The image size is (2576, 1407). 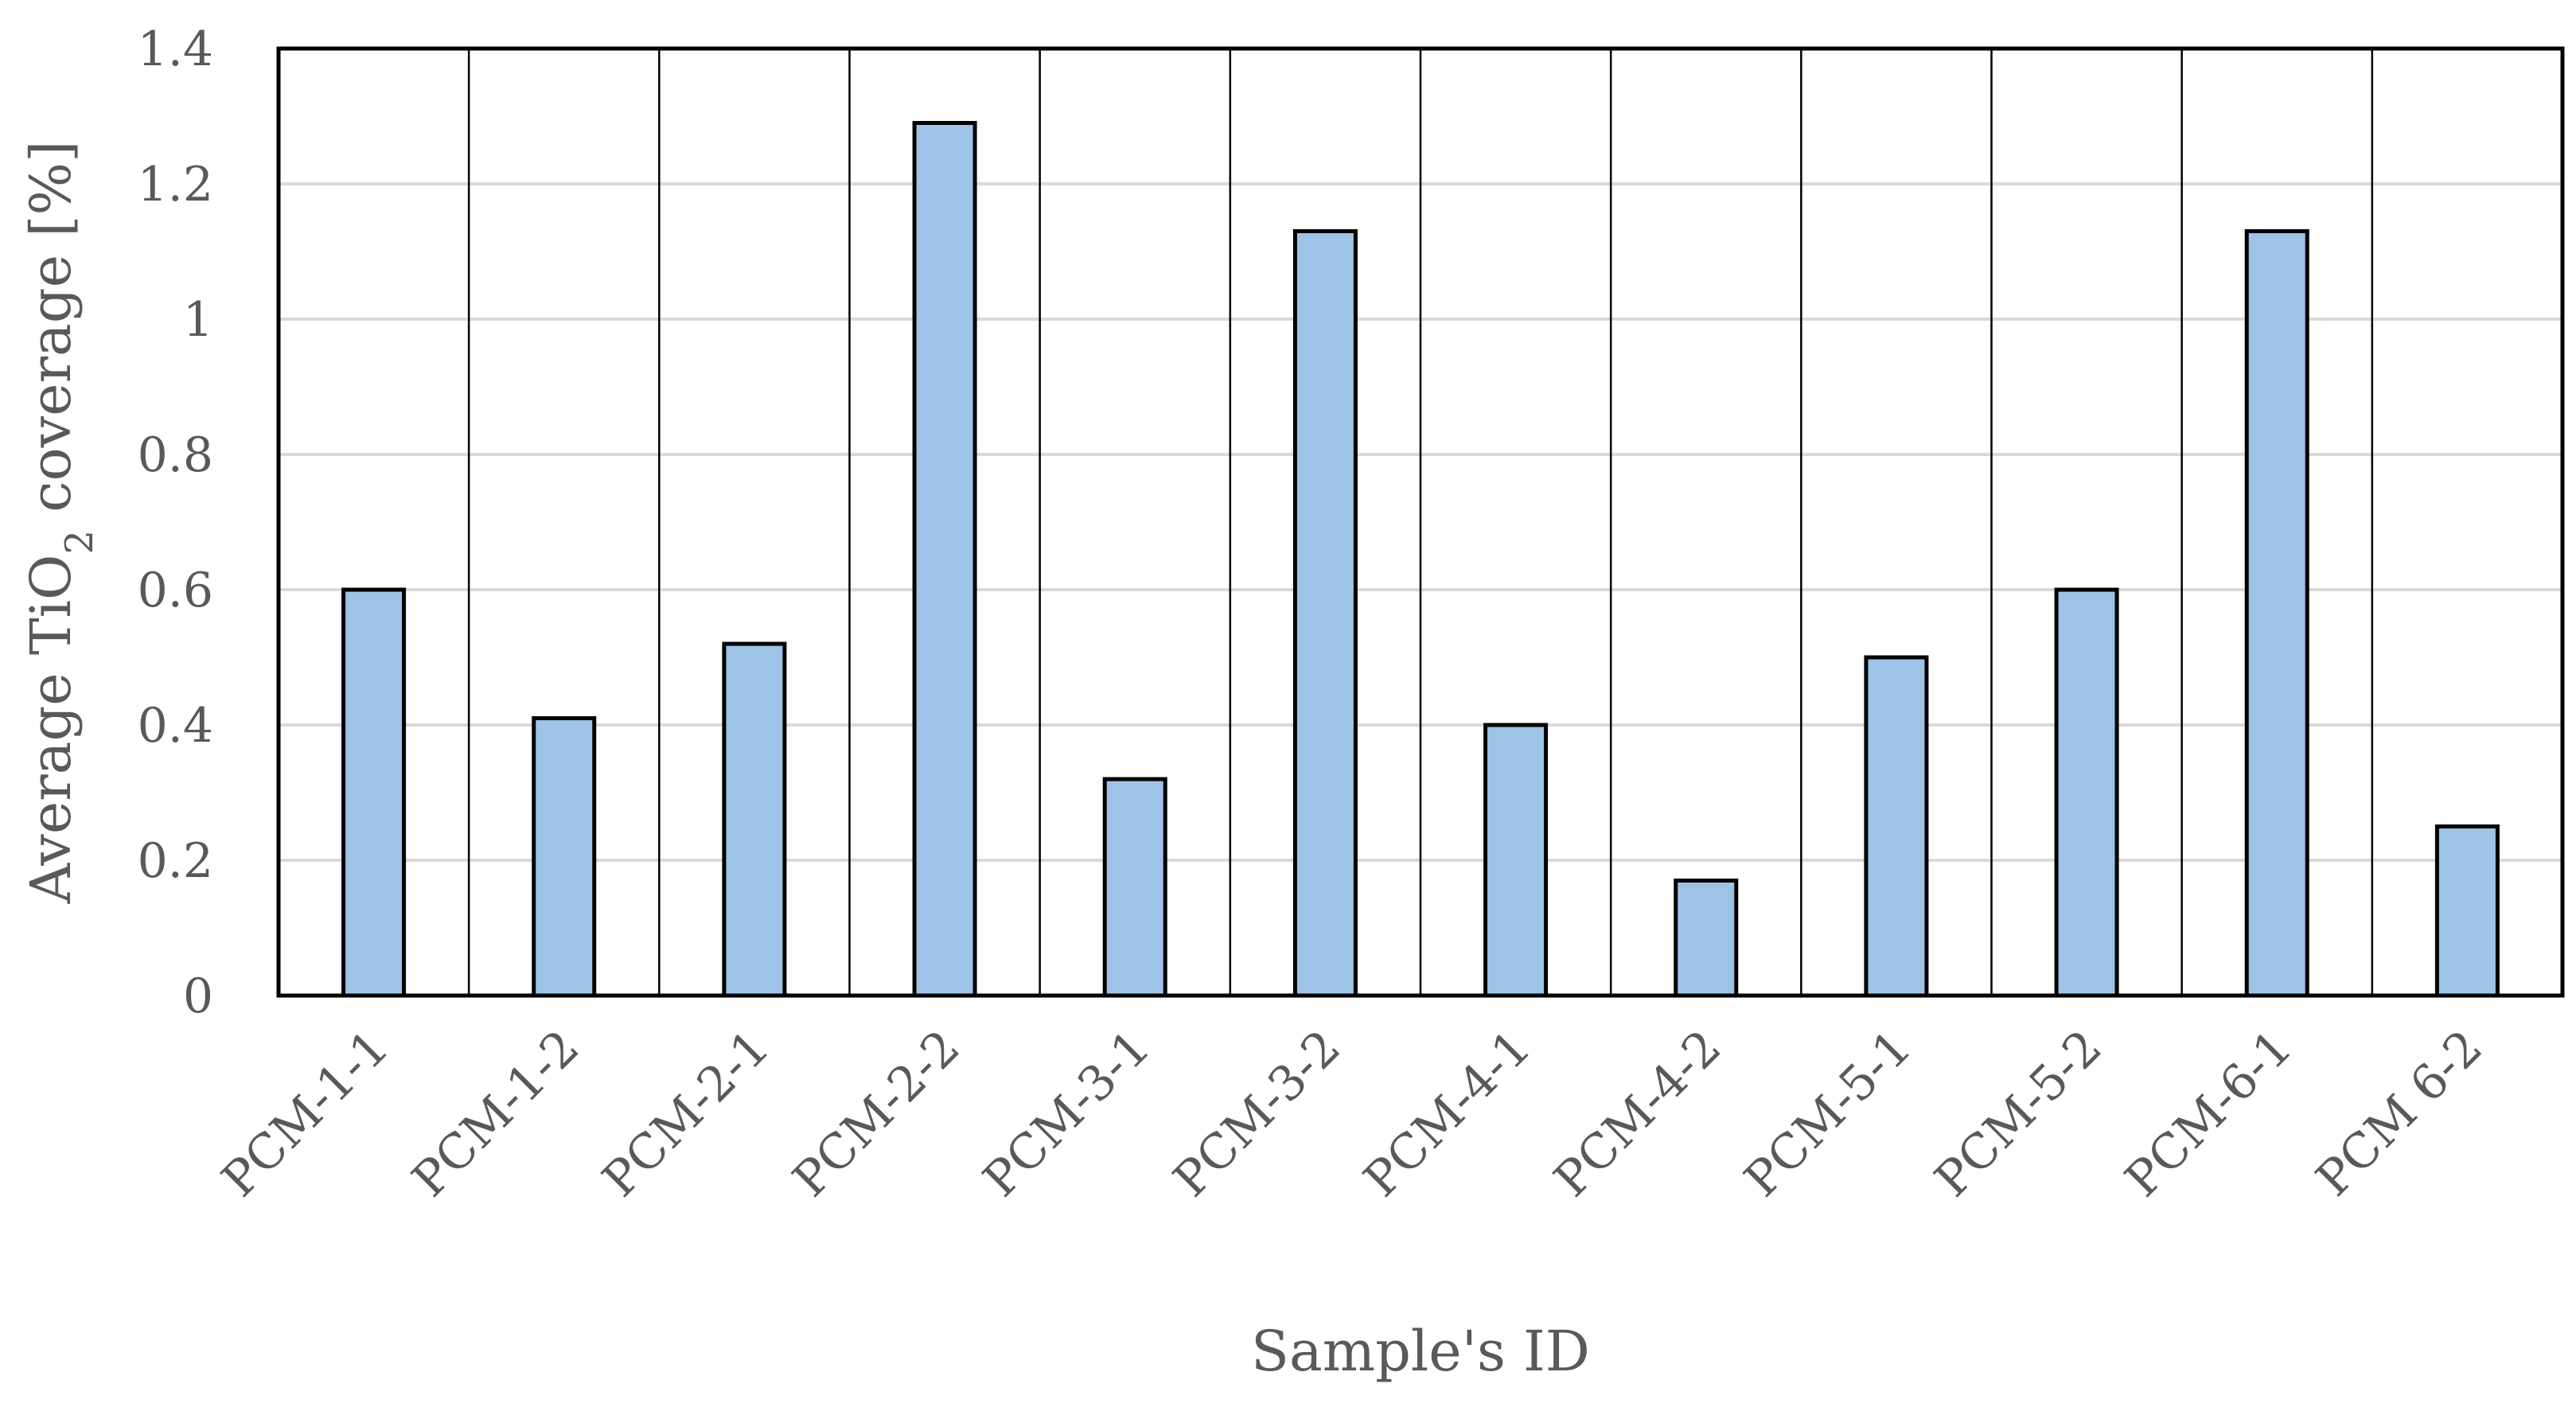 What do you see at coordinates (1448, 1113) in the screenshot?
I see `x-tick-label: PCM-4-1` at bounding box center [1448, 1113].